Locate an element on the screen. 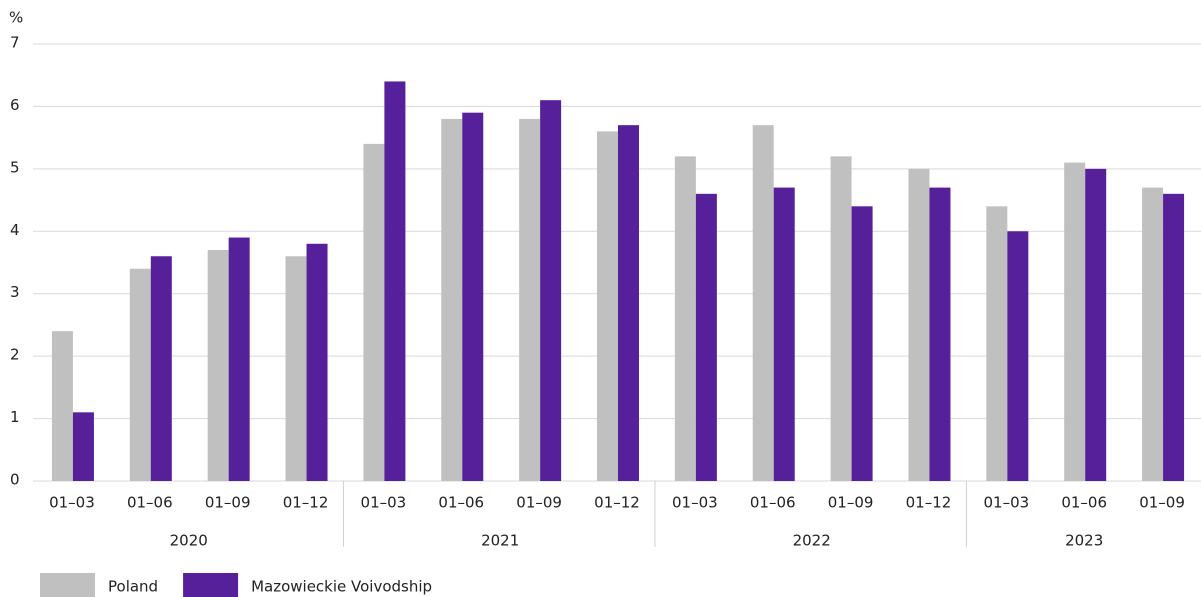  group-label: 2022 is located at coordinates (812, 541).